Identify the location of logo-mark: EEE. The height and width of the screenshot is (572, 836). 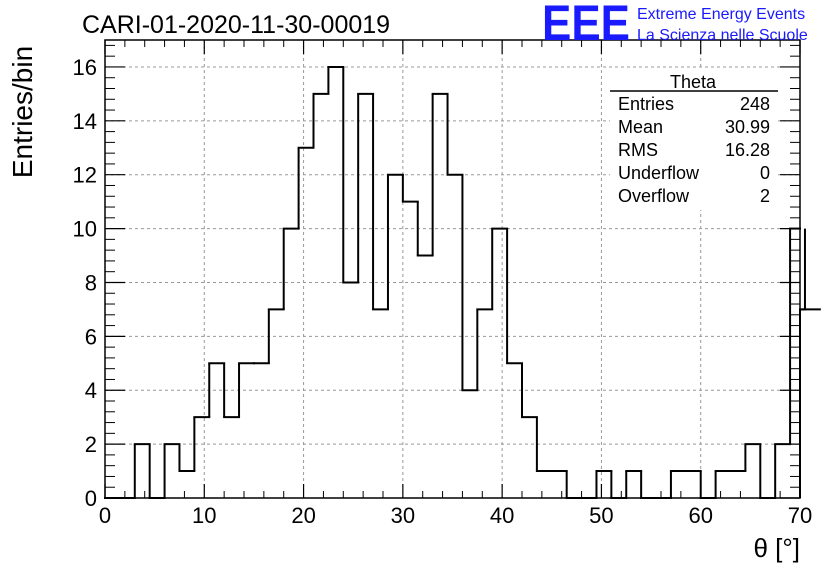
(586, 25).